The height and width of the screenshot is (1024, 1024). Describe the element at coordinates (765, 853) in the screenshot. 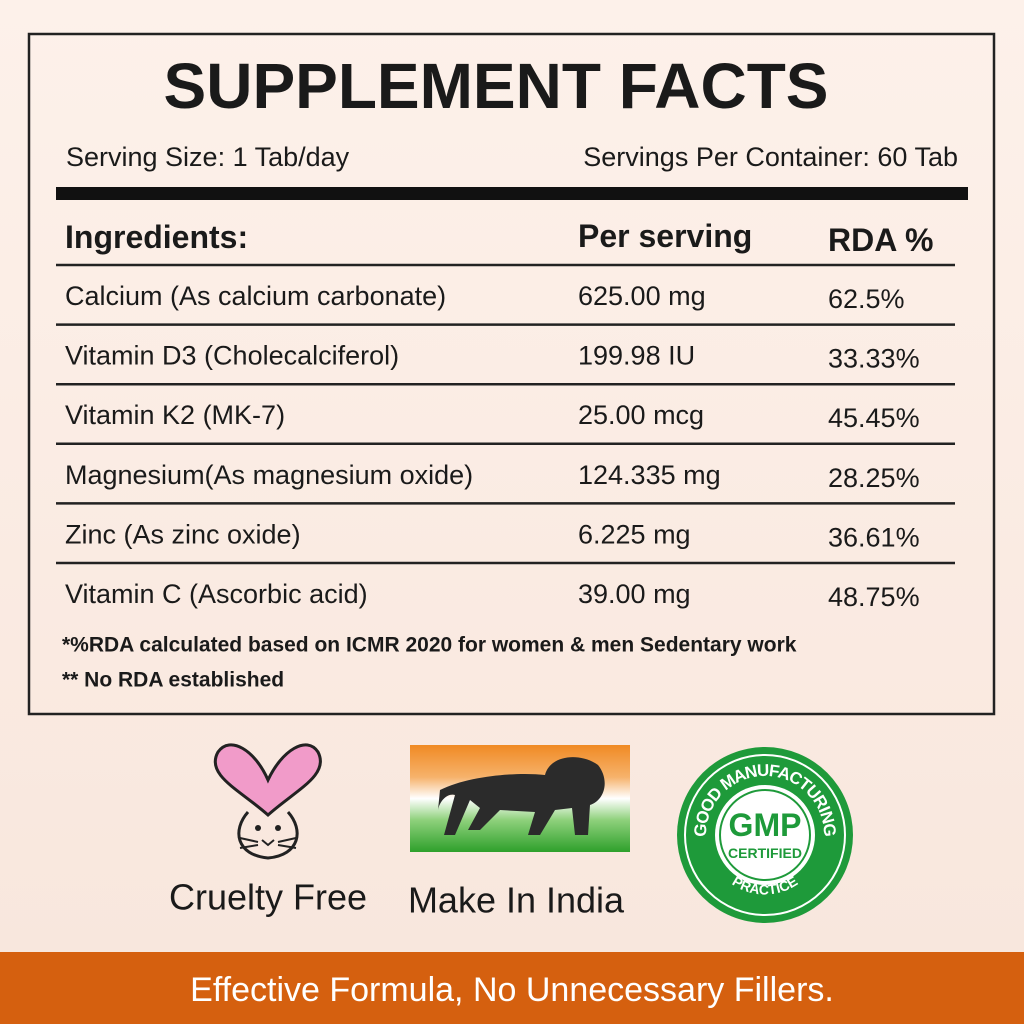

I see `gmp-sub: CERTIFIED` at that location.